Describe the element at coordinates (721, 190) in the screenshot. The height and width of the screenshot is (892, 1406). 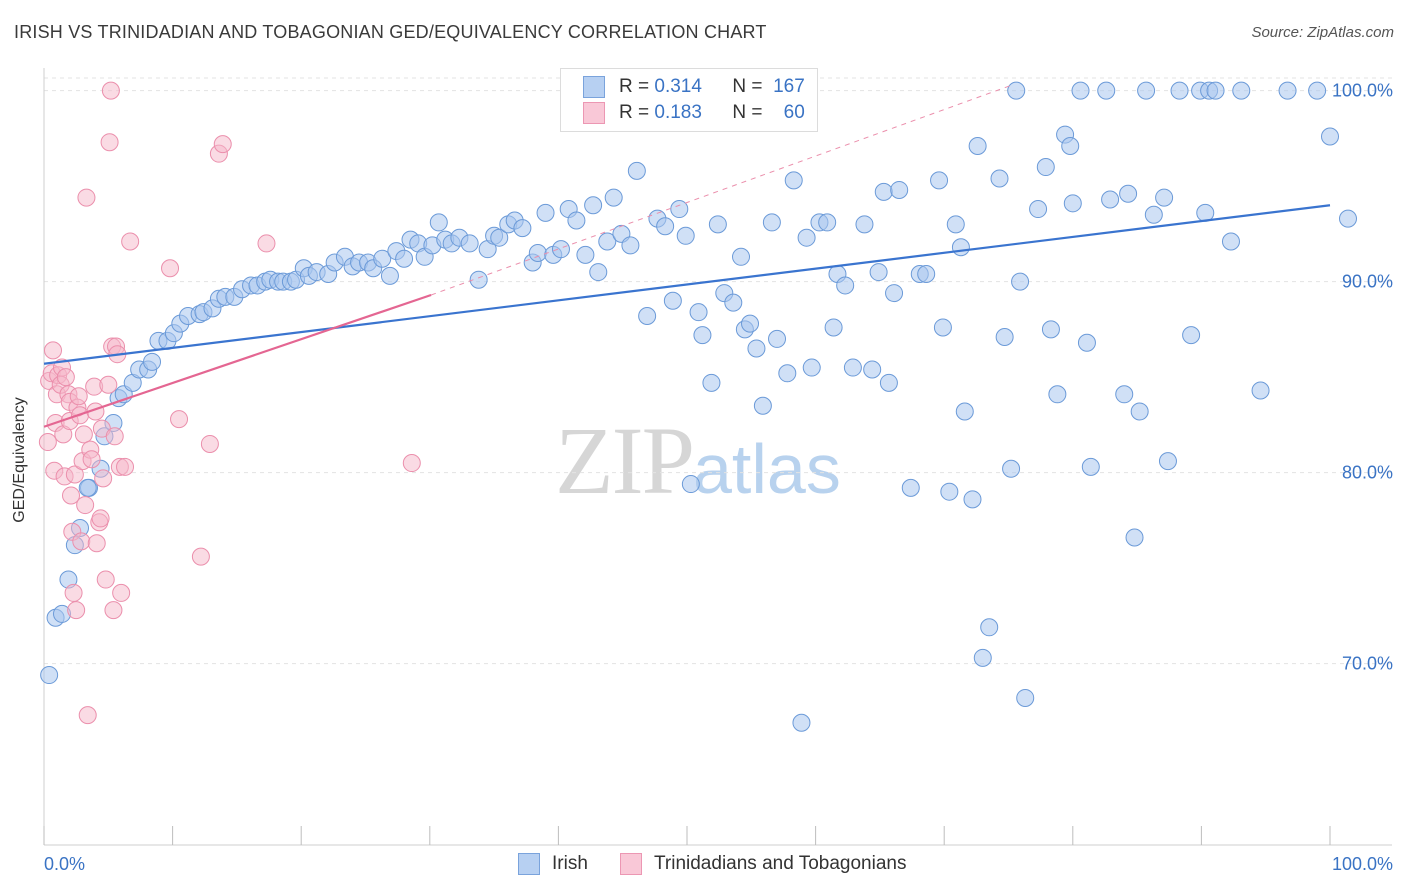
I see `trendline-trin-extension` at that location.